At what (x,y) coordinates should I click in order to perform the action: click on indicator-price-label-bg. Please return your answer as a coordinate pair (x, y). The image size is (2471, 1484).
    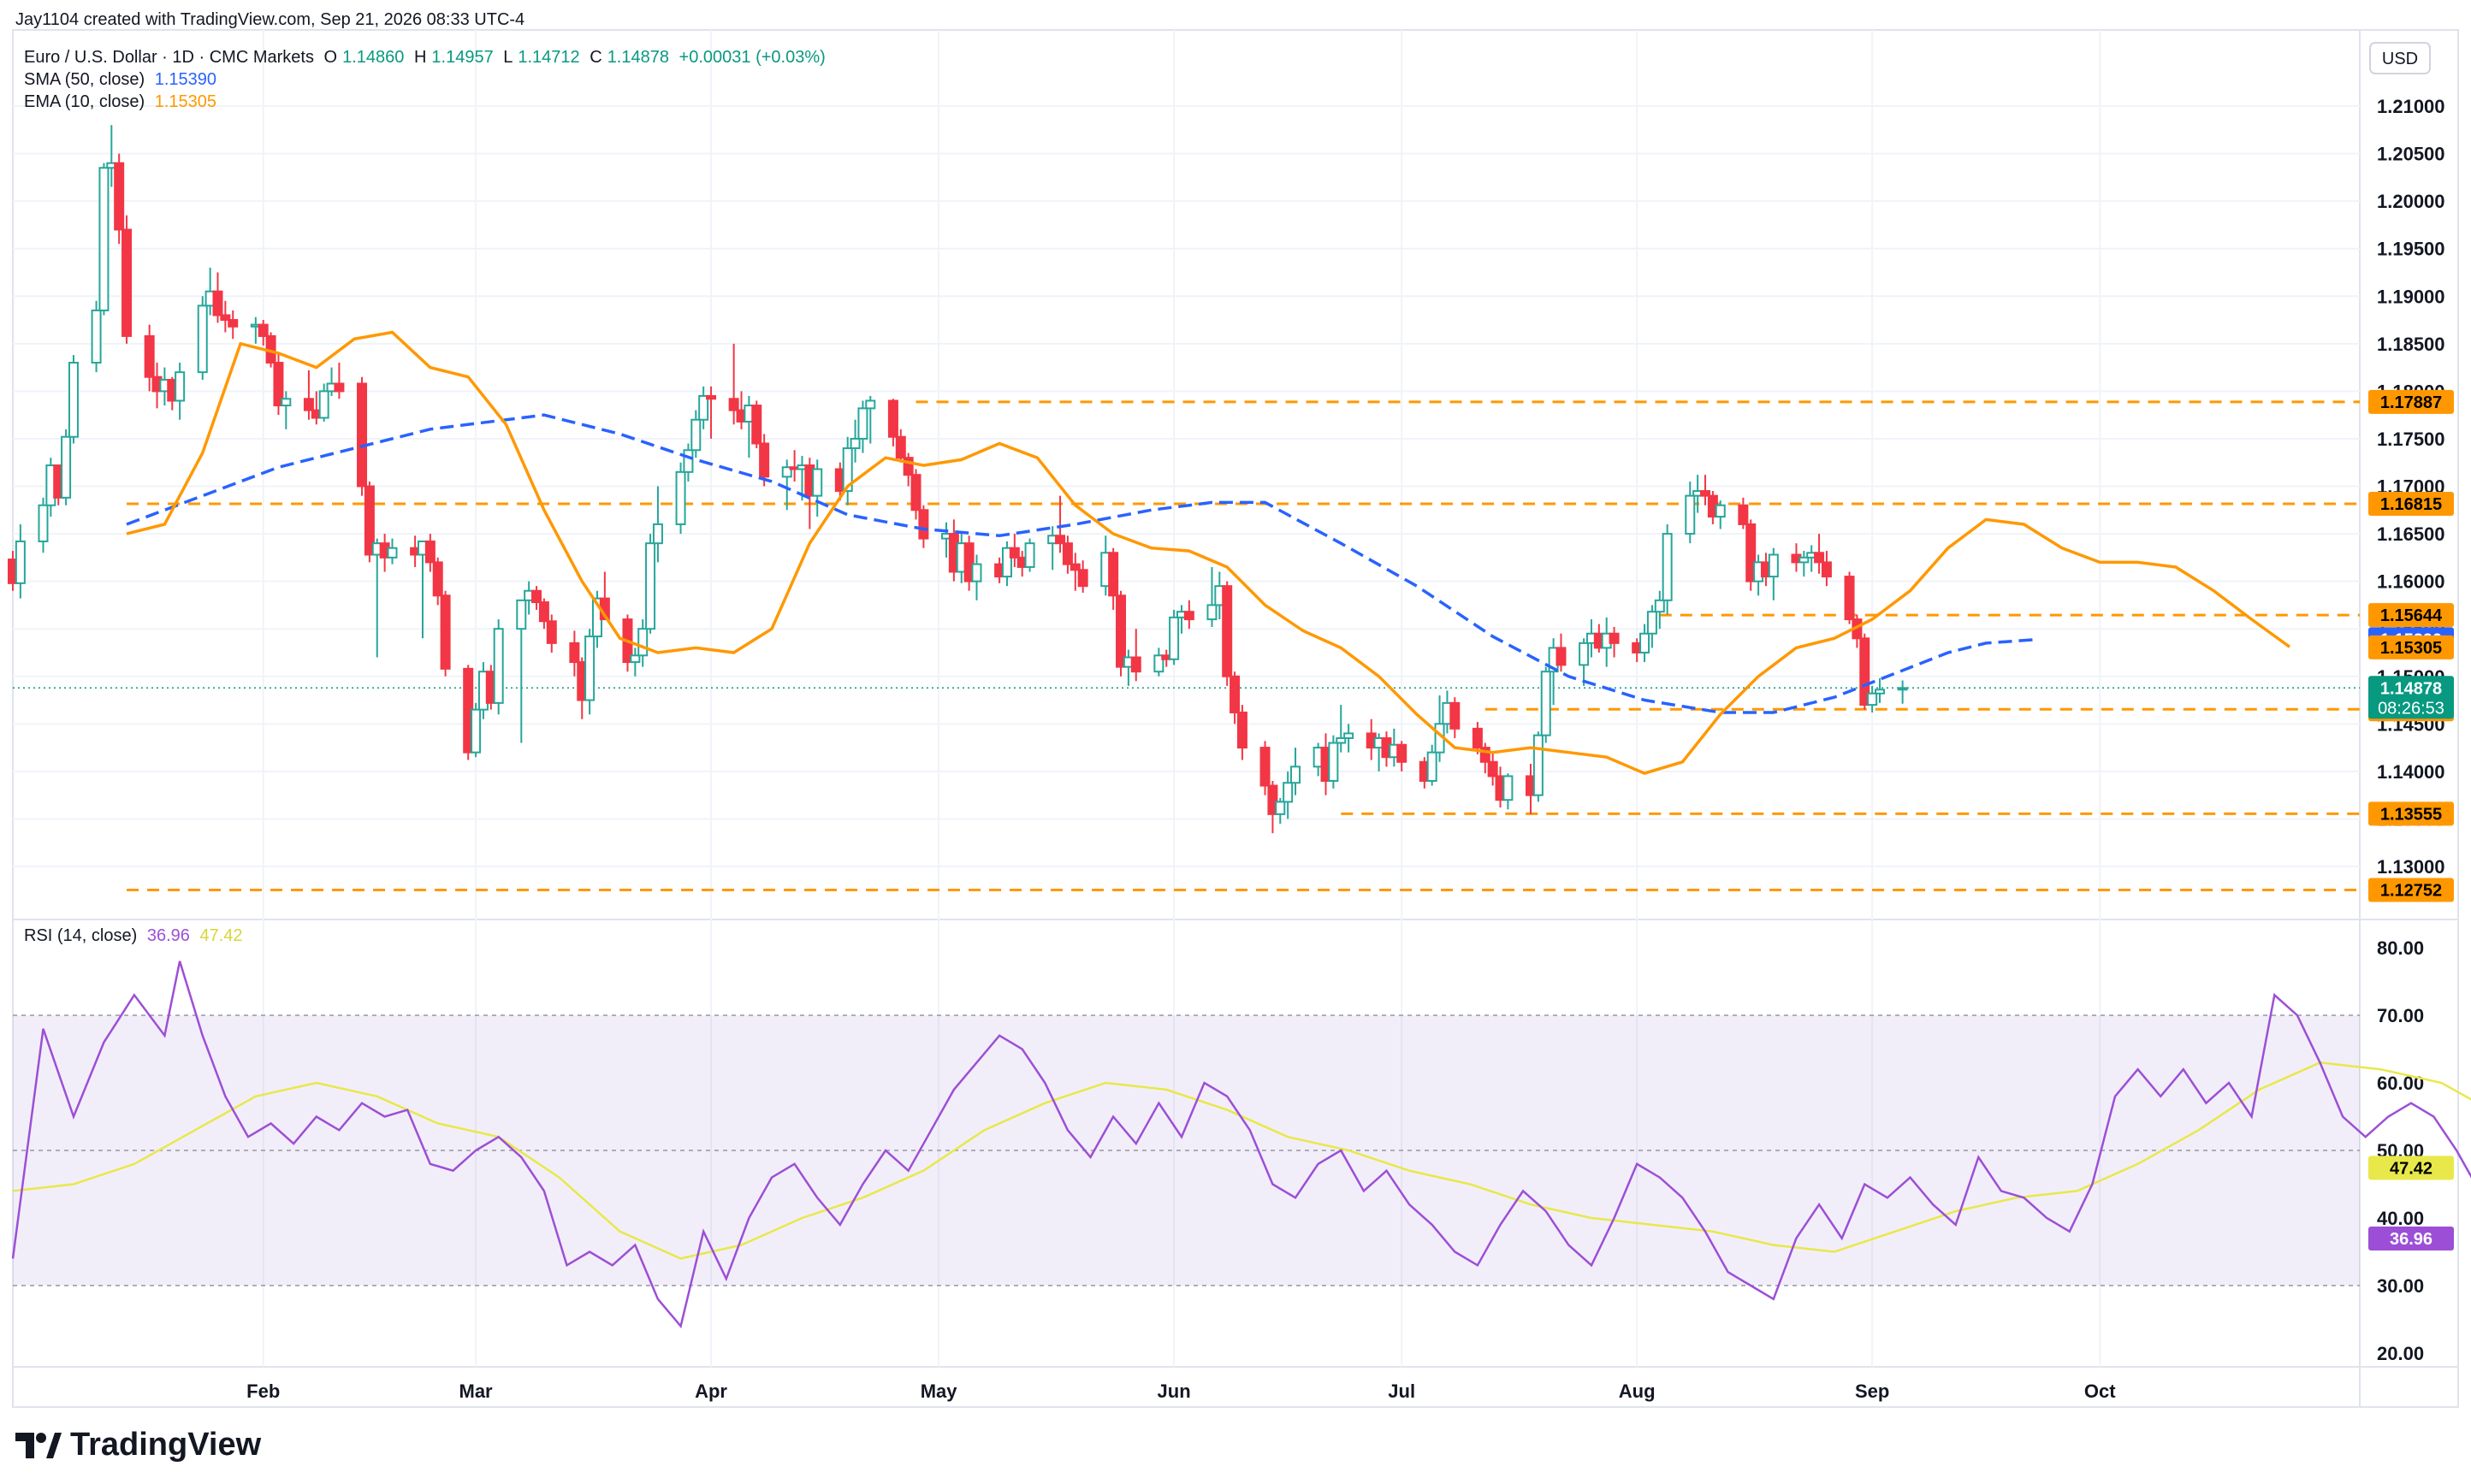
    Looking at the image, I should click on (2411, 647).